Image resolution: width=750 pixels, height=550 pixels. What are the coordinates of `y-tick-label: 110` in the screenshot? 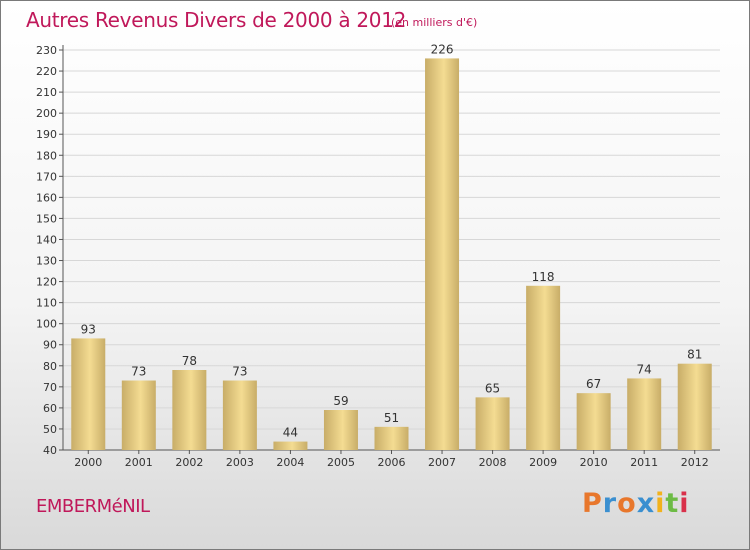 It's located at (46, 303).